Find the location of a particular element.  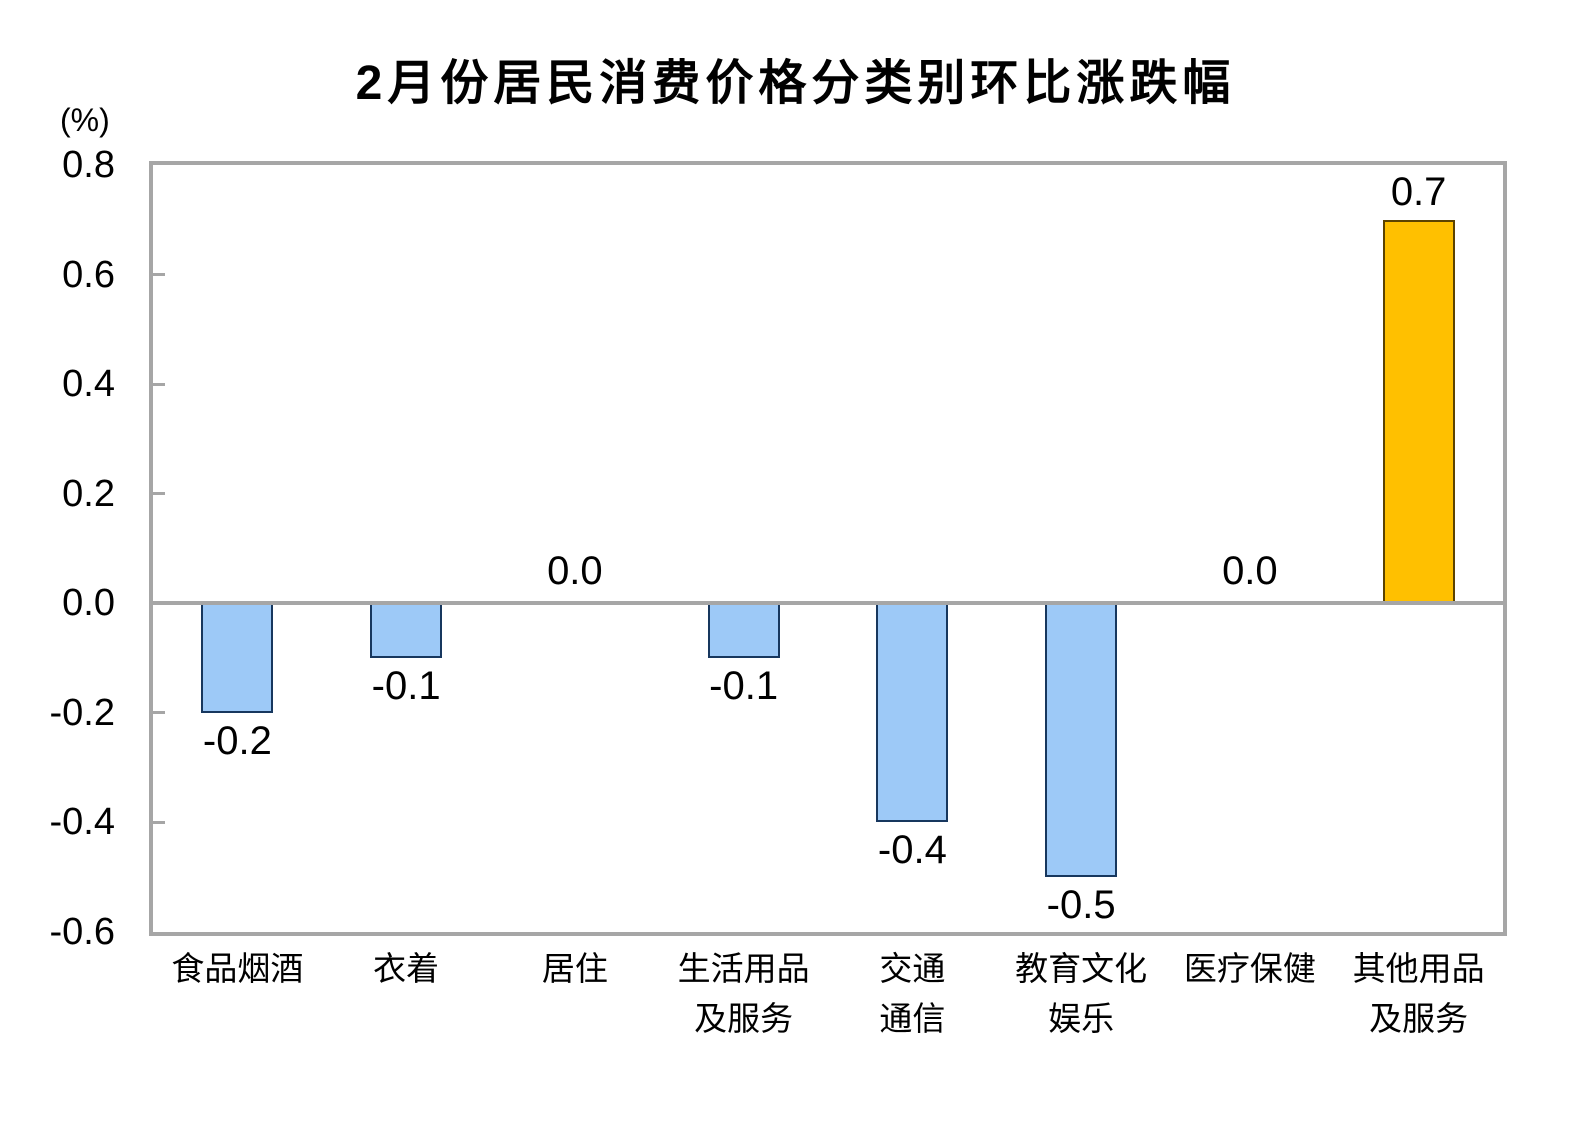

y-axis-tick-label: 0.6 is located at coordinates (88, 274).